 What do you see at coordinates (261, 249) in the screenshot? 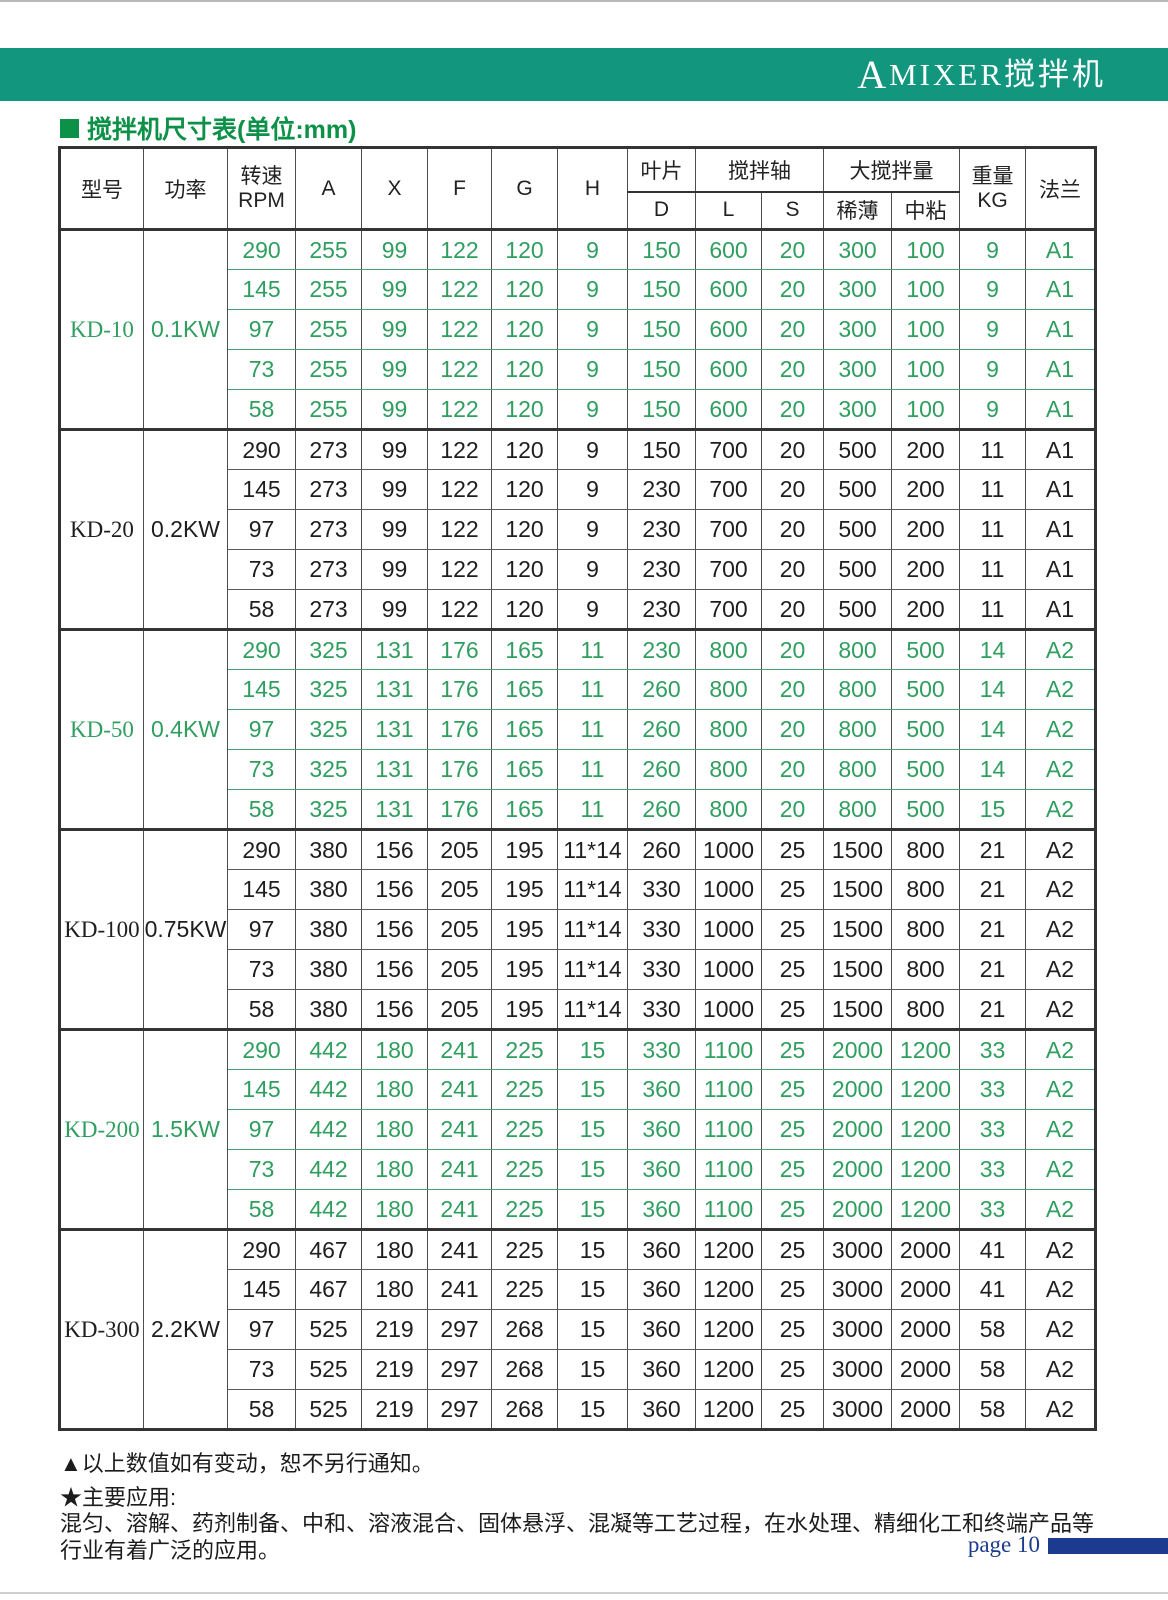
I see `table-cell: 290` at bounding box center [261, 249].